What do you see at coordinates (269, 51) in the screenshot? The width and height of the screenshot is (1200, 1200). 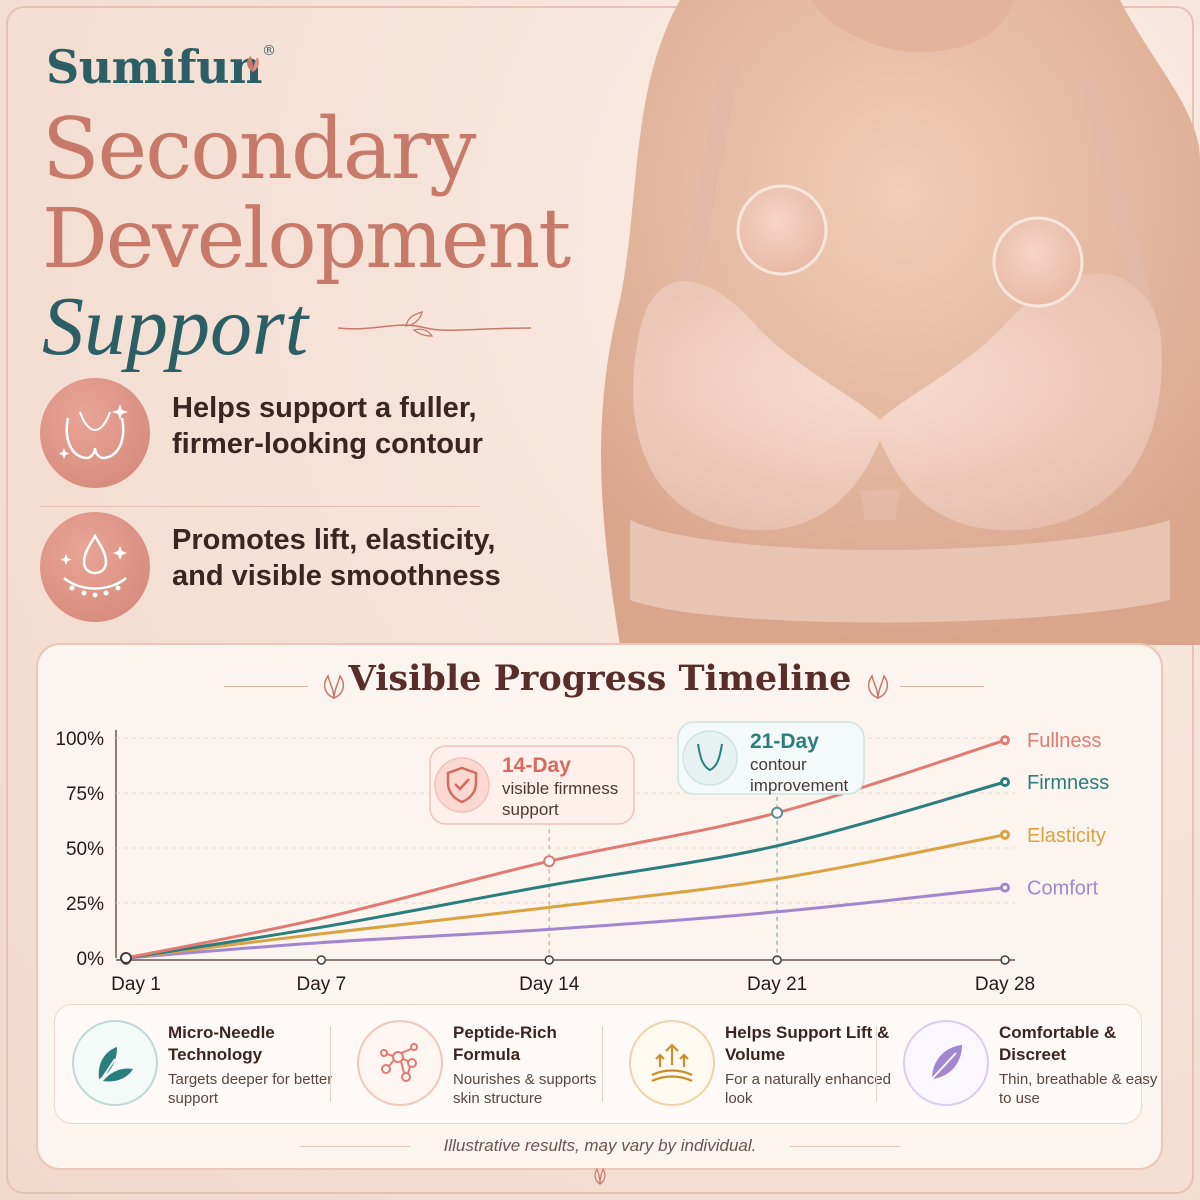 I see `registered-mark: ®` at bounding box center [269, 51].